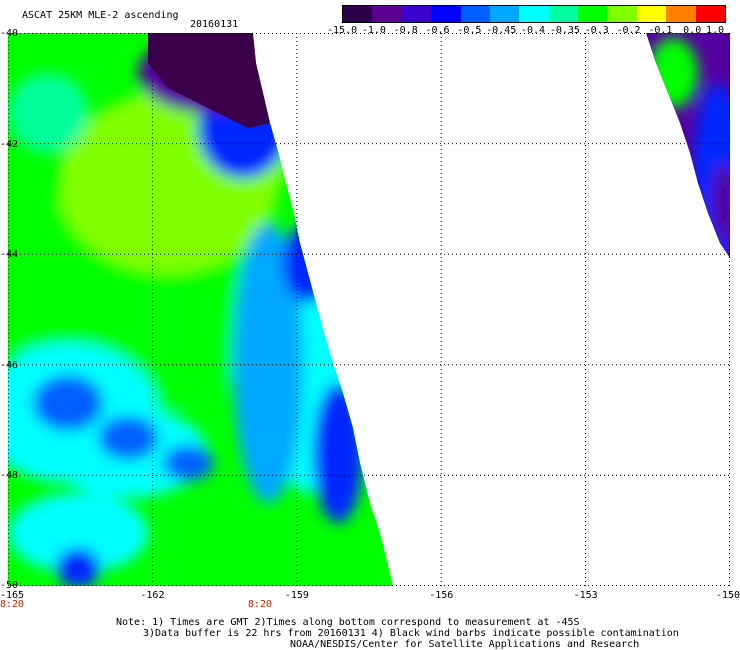  Describe the element at coordinates (214, 24) in the screenshot. I see `chart-date: 20160131` at that location.